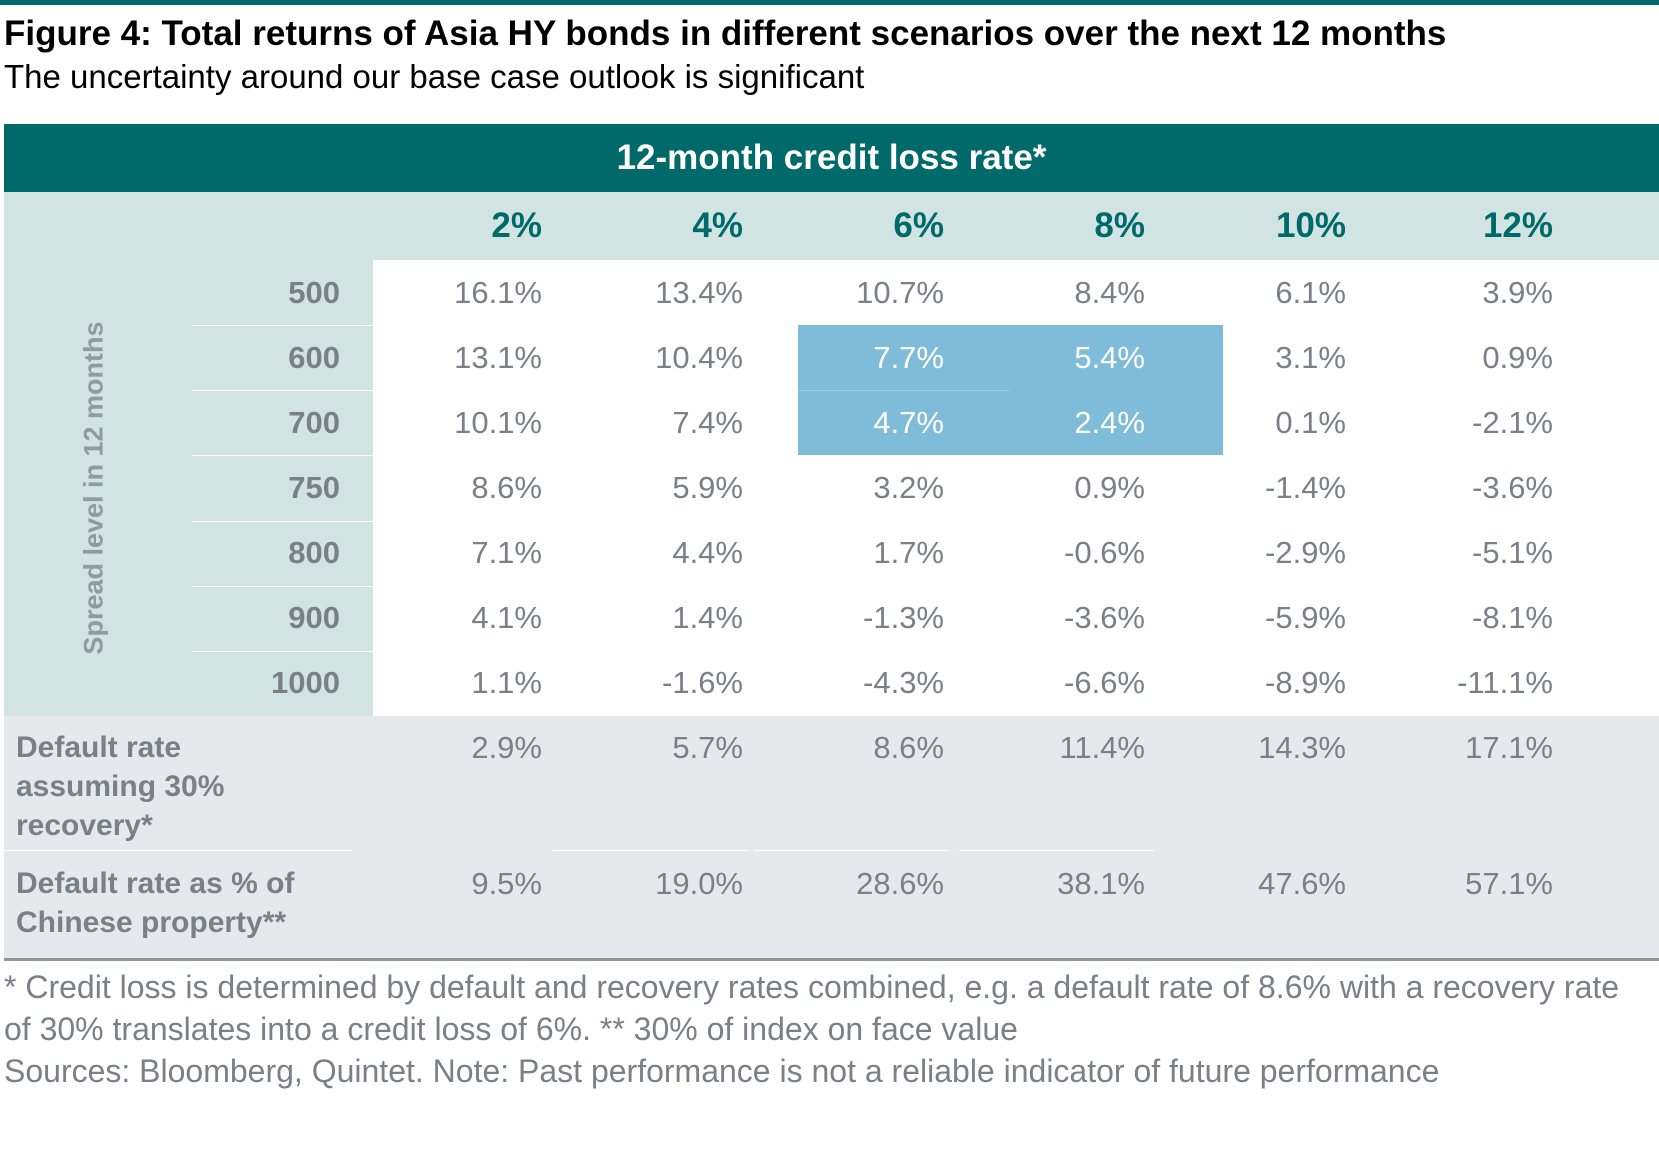 The image size is (1659, 1152). I want to click on table-cell: 13.4%, so click(699, 292).